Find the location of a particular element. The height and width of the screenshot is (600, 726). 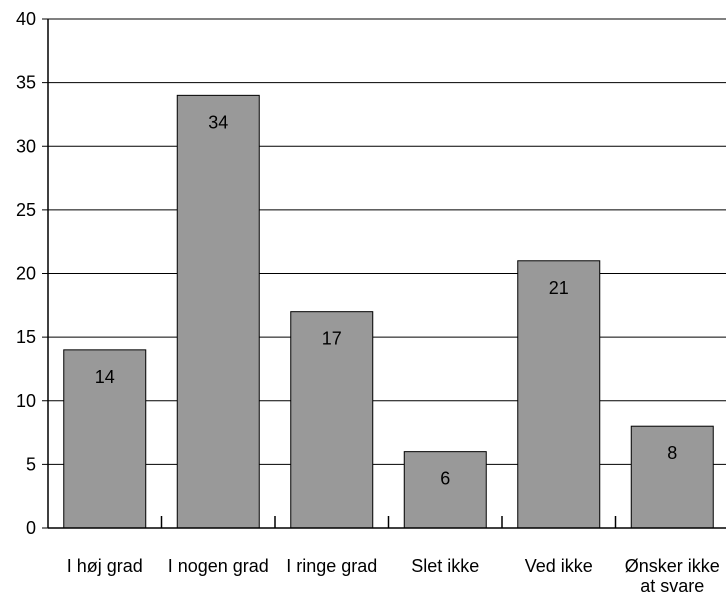

data-label: 14 is located at coordinates (105, 377).